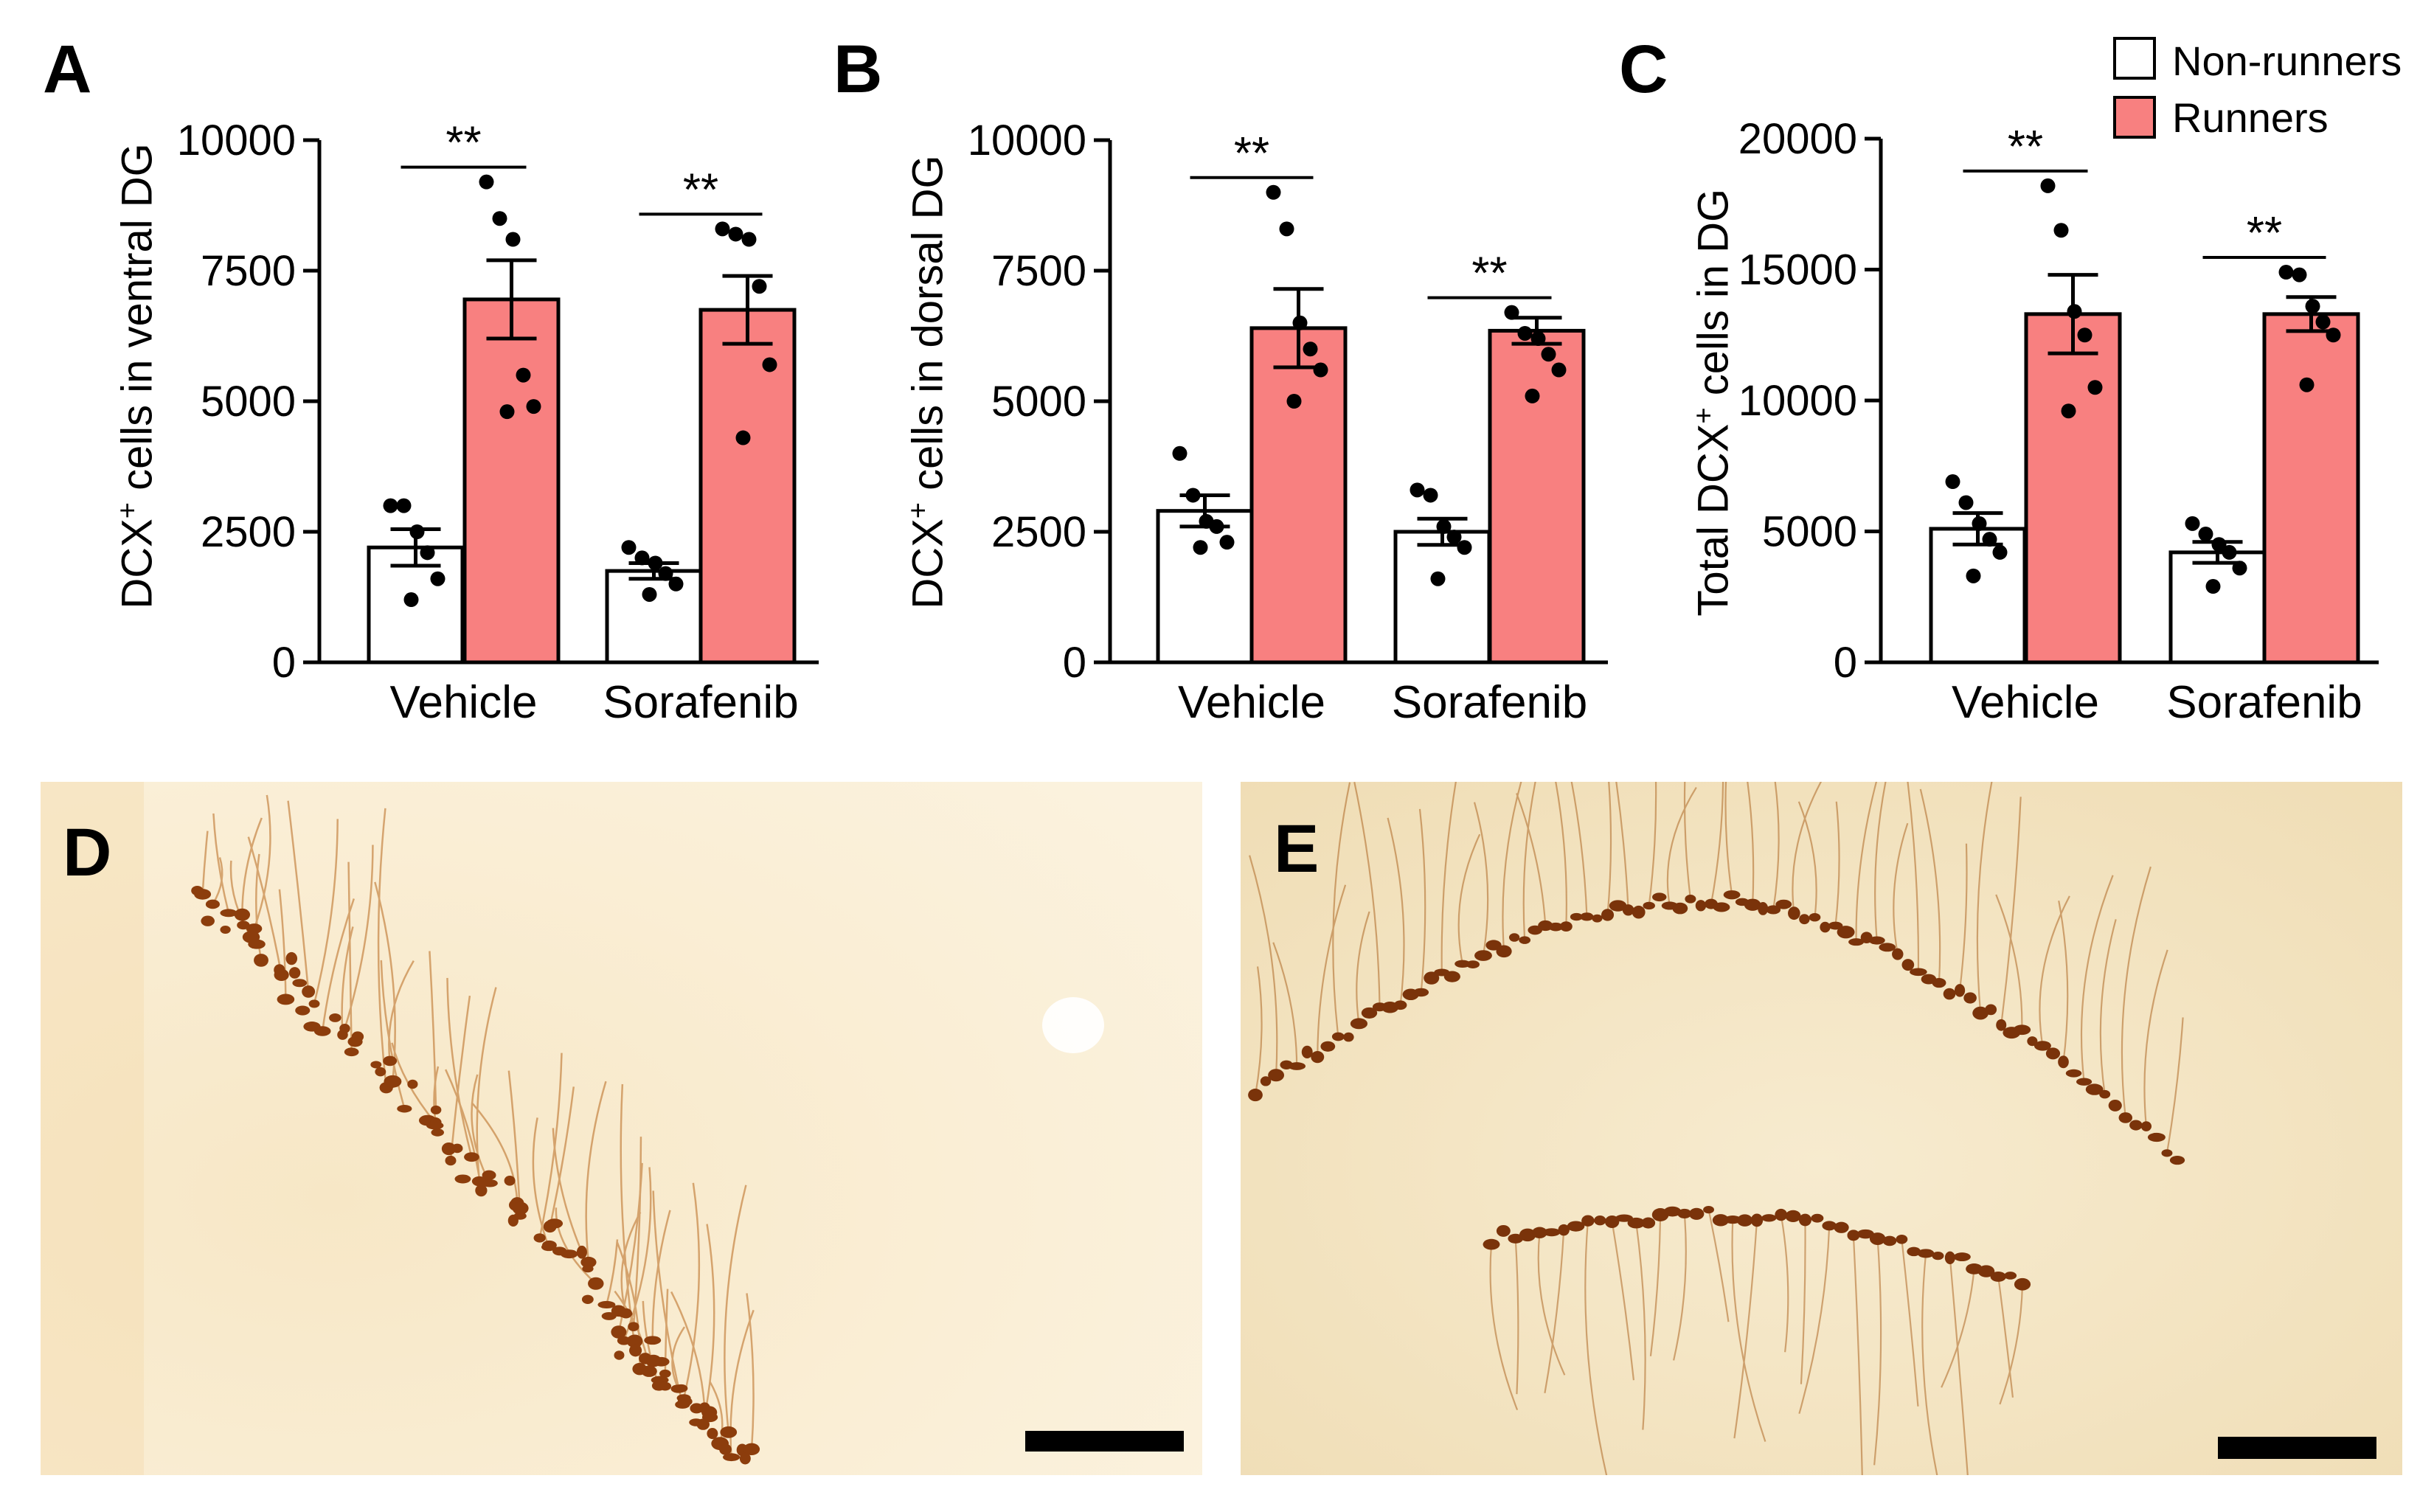  What do you see at coordinates (2287, 61) in the screenshot?
I see `legend-label-non-runners: Non-runners` at bounding box center [2287, 61].